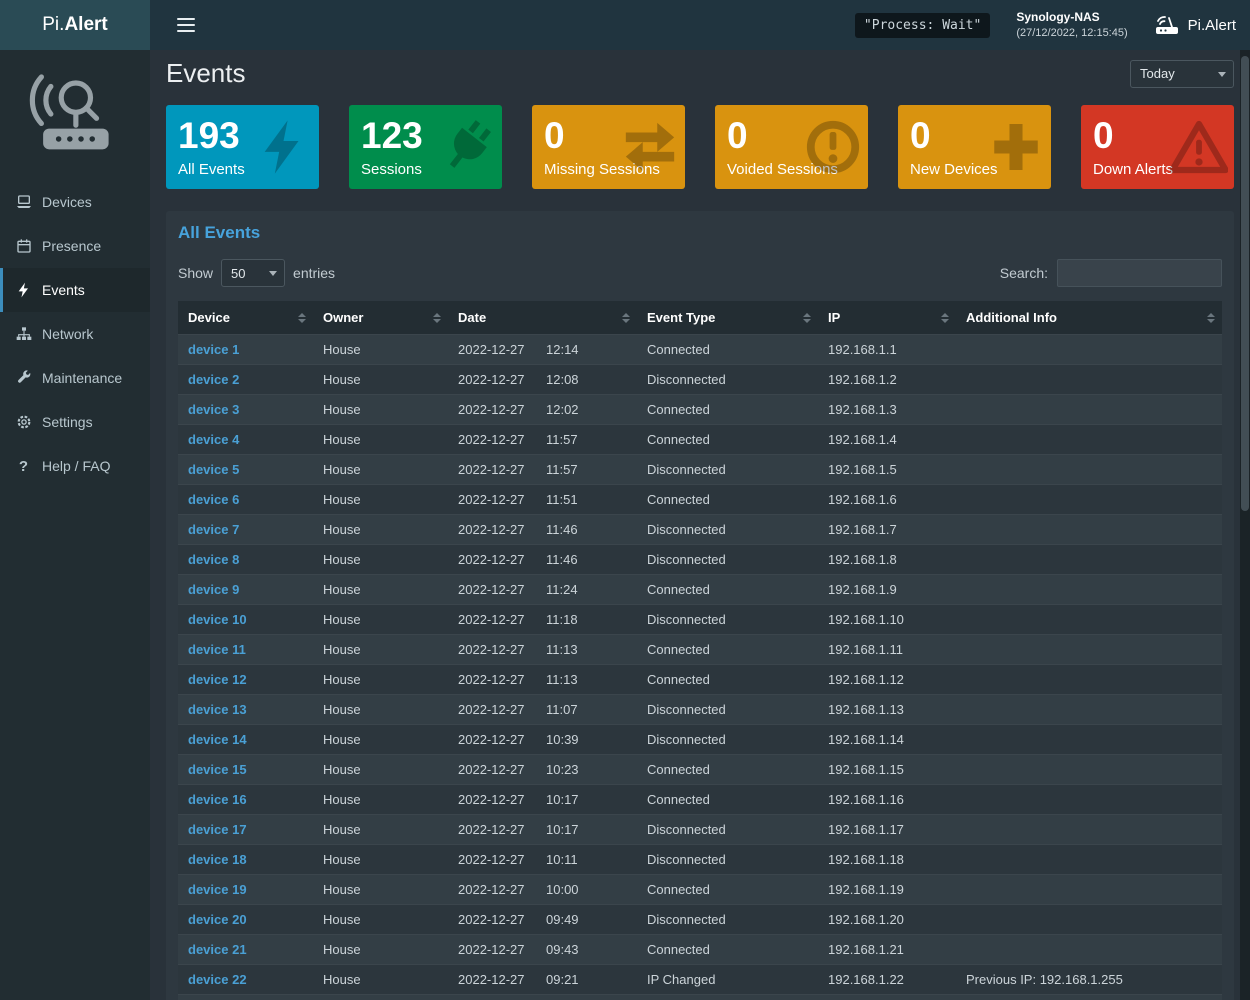 The height and width of the screenshot is (1000, 1250). I want to click on ip-cell: 192.168.1.23, so click(887, 997).